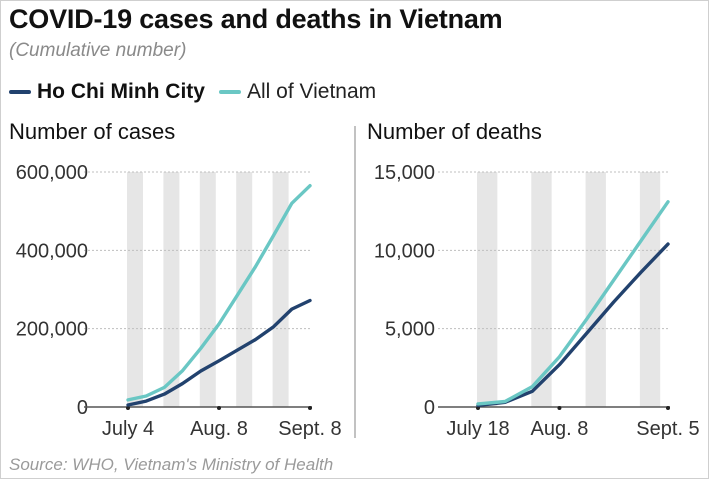 This screenshot has height=481, width=711. Describe the element at coordinates (128, 429) in the screenshot. I see `cases-xtick-label-0: July 4` at that location.